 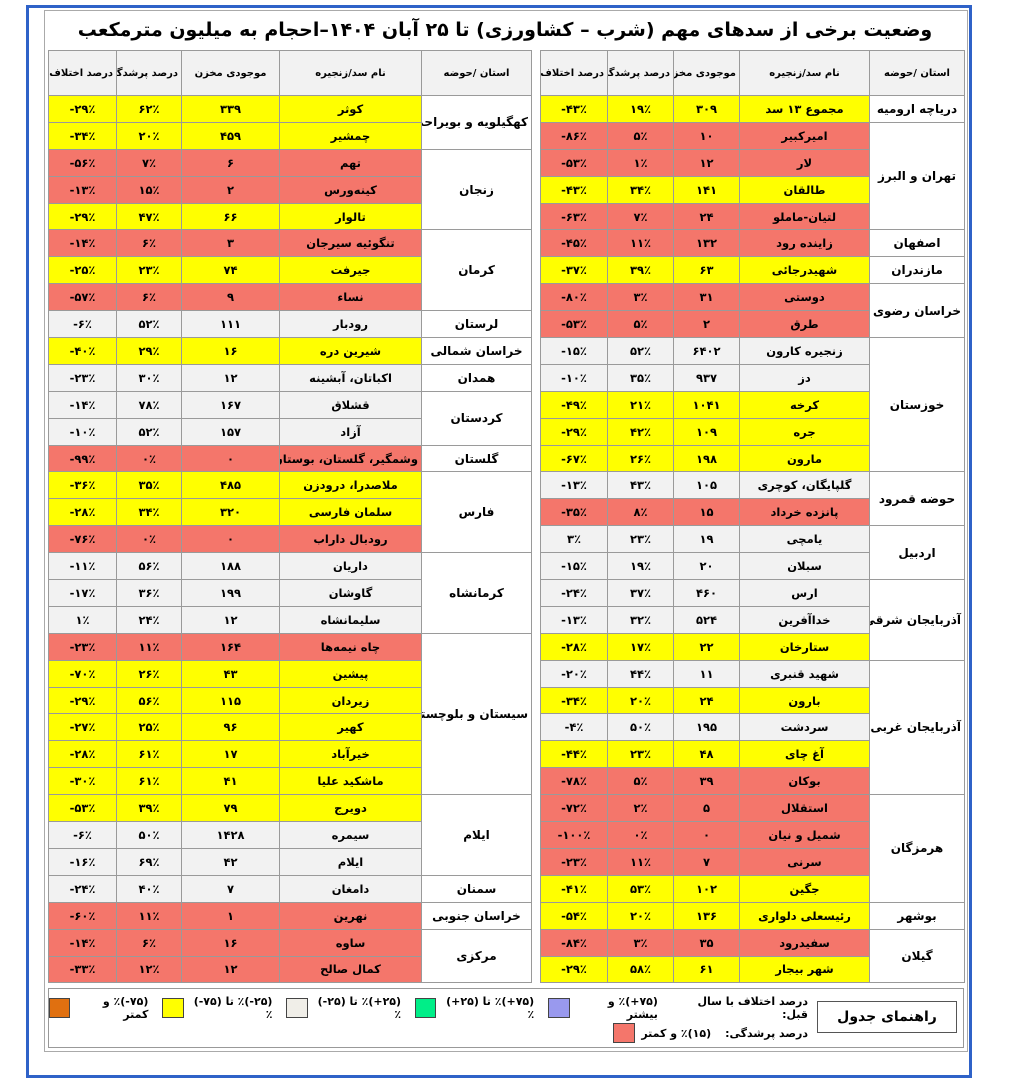 What do you see at coordinates (230, 700) in the screenshot?
I see `storage: ۱۱۵` at bounding box center [230, 700].